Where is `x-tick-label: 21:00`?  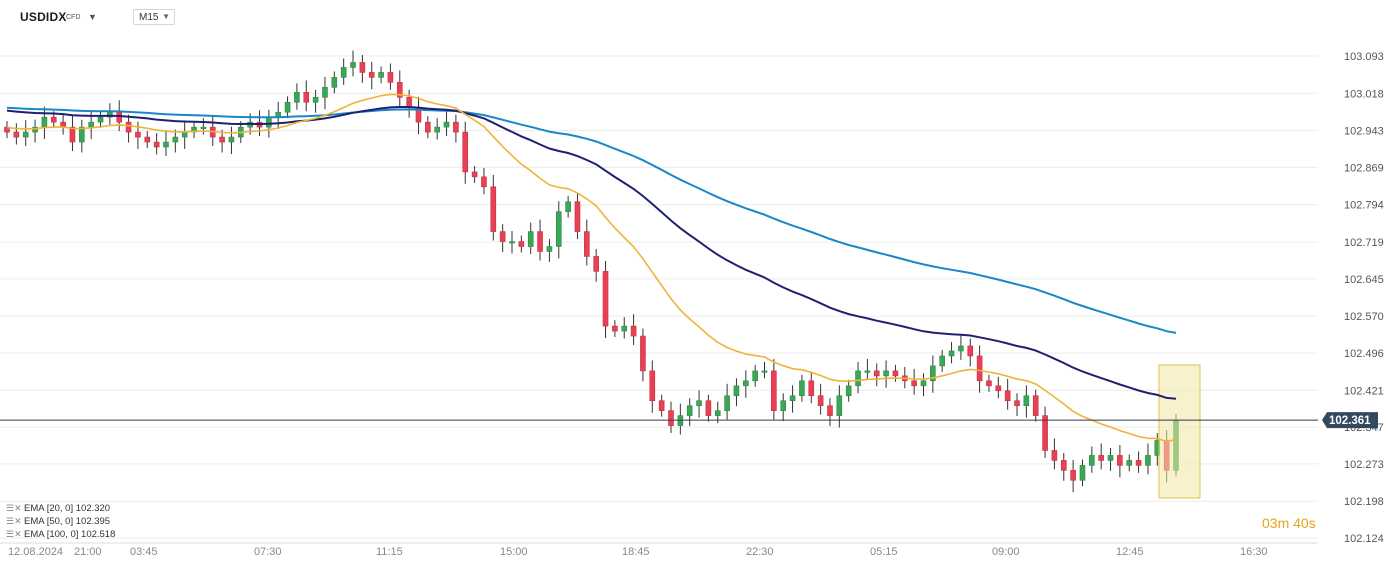 x-tick-label: 21:00 is located at coordinates (88, 552).